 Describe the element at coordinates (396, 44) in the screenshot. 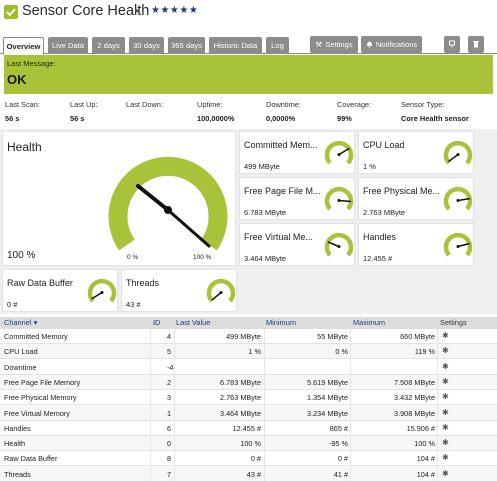

I see `notifications-button-label: Notifications` at that location.